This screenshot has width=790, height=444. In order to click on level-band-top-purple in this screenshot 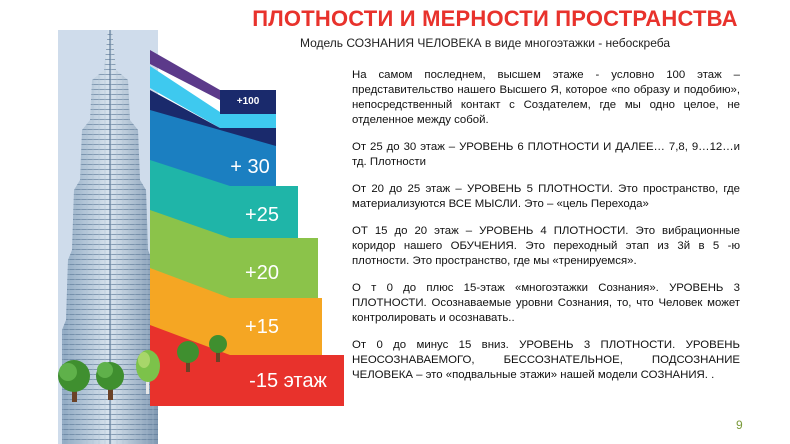, I will do `click(185, 75)`.